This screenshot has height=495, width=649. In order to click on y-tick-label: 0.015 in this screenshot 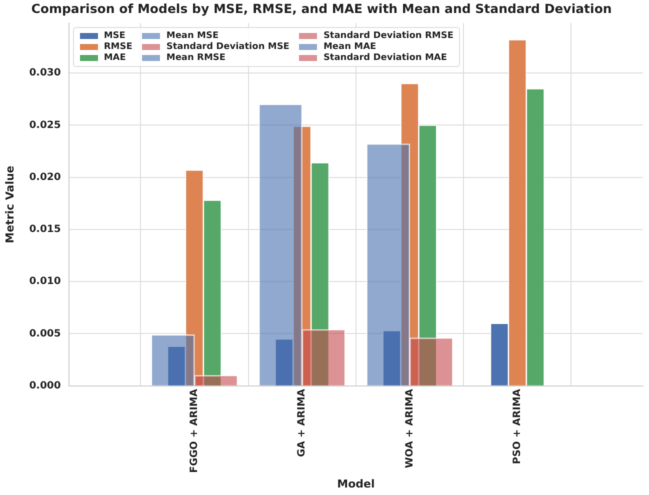, I will do `click(45, 230)`.